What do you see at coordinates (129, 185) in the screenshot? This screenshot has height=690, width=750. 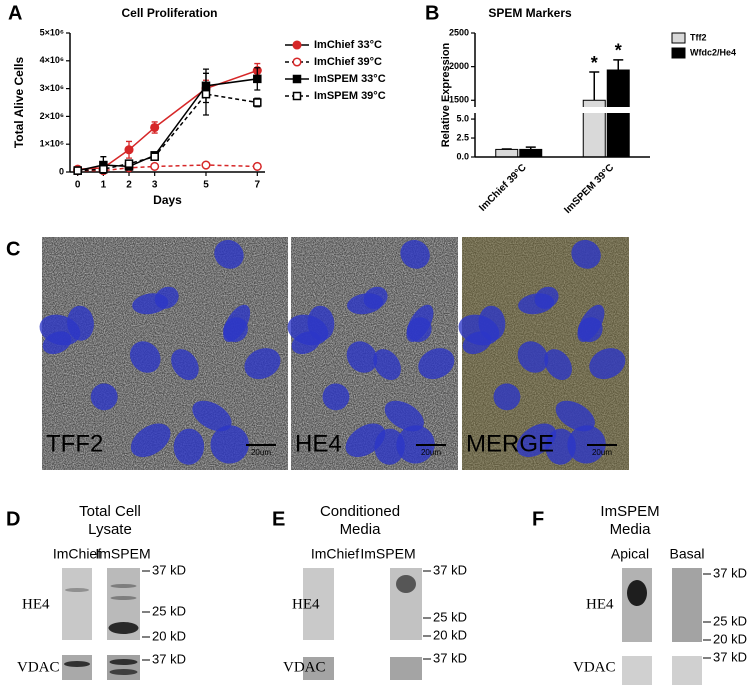 I see `x-tick-label: 2` at bounding box center [129, 185].